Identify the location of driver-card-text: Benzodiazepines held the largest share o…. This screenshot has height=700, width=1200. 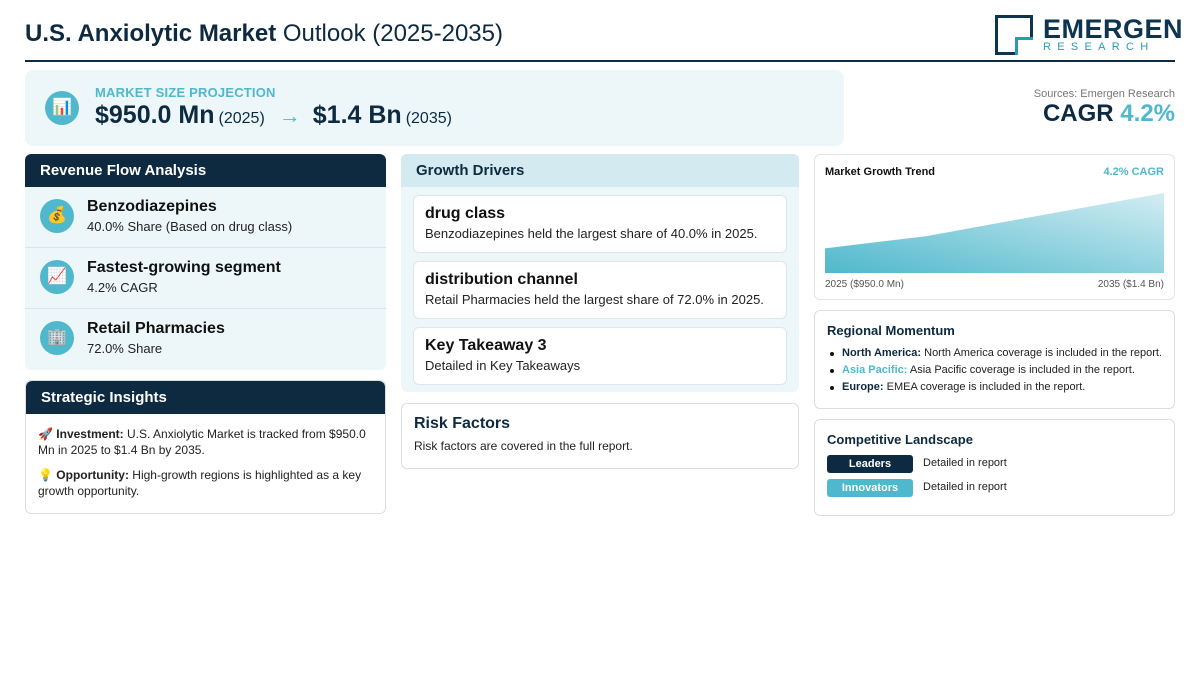
(591, 233).